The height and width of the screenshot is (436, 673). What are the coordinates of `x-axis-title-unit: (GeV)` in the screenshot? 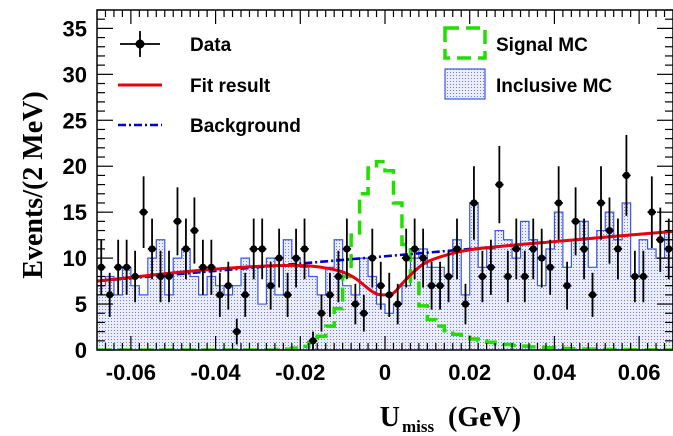 It's located at (484, 417).